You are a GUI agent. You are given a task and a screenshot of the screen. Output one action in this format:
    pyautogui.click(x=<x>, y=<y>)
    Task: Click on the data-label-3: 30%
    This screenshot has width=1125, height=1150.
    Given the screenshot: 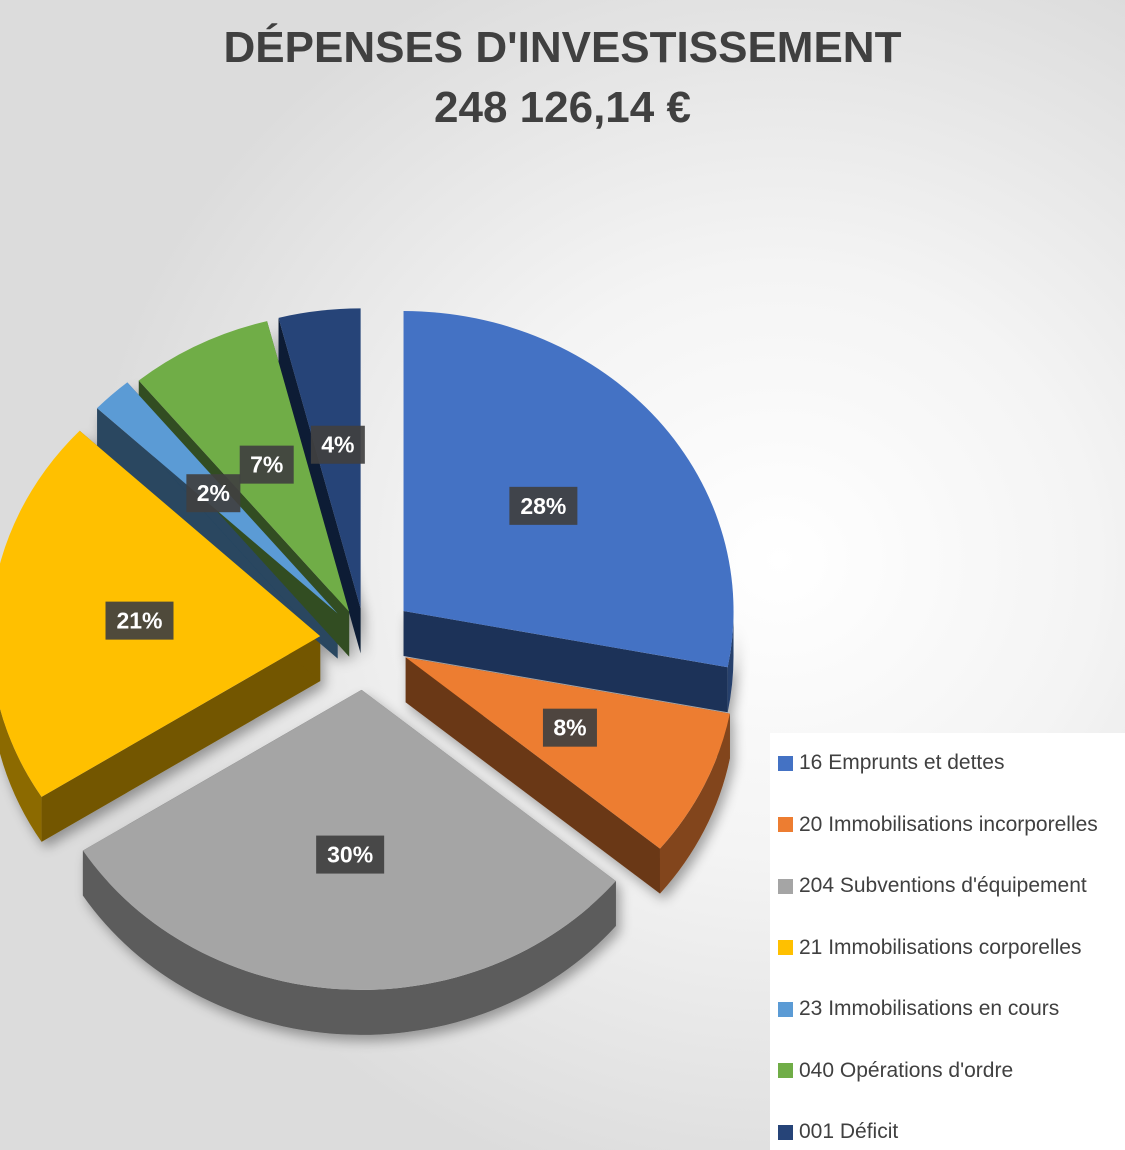 What is the action you would take?
    pyautogui.click(x=350, y=854)
    